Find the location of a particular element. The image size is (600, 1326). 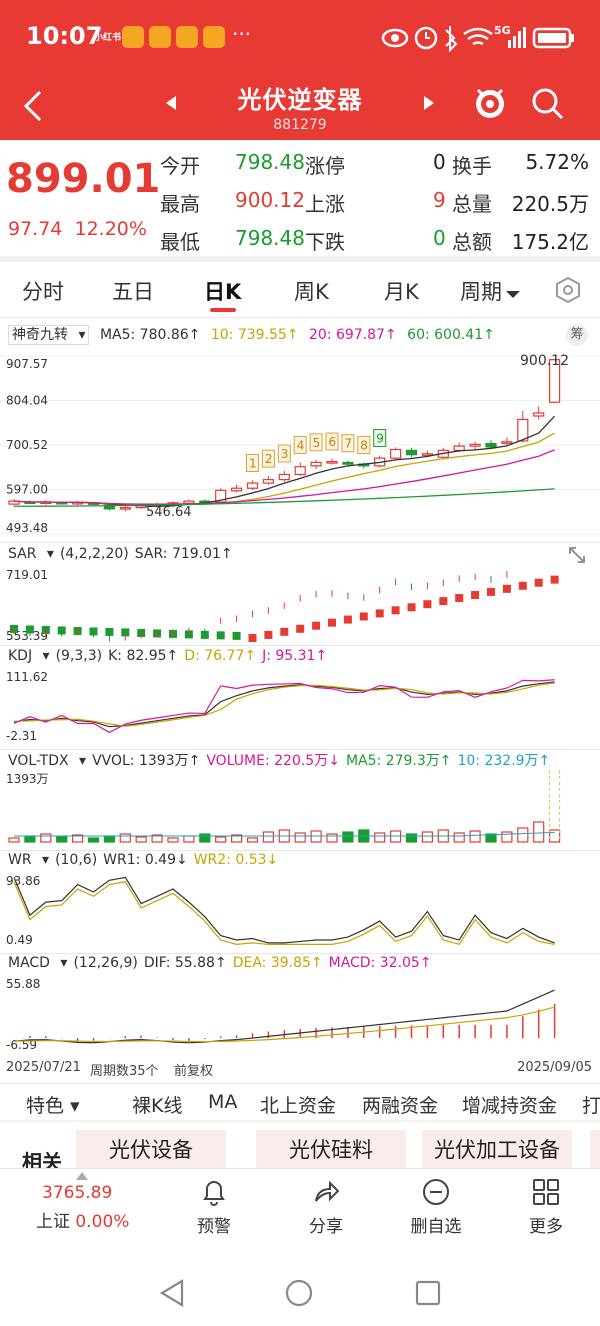

settings-hexagon-icon is located at coordinates (568, 290).